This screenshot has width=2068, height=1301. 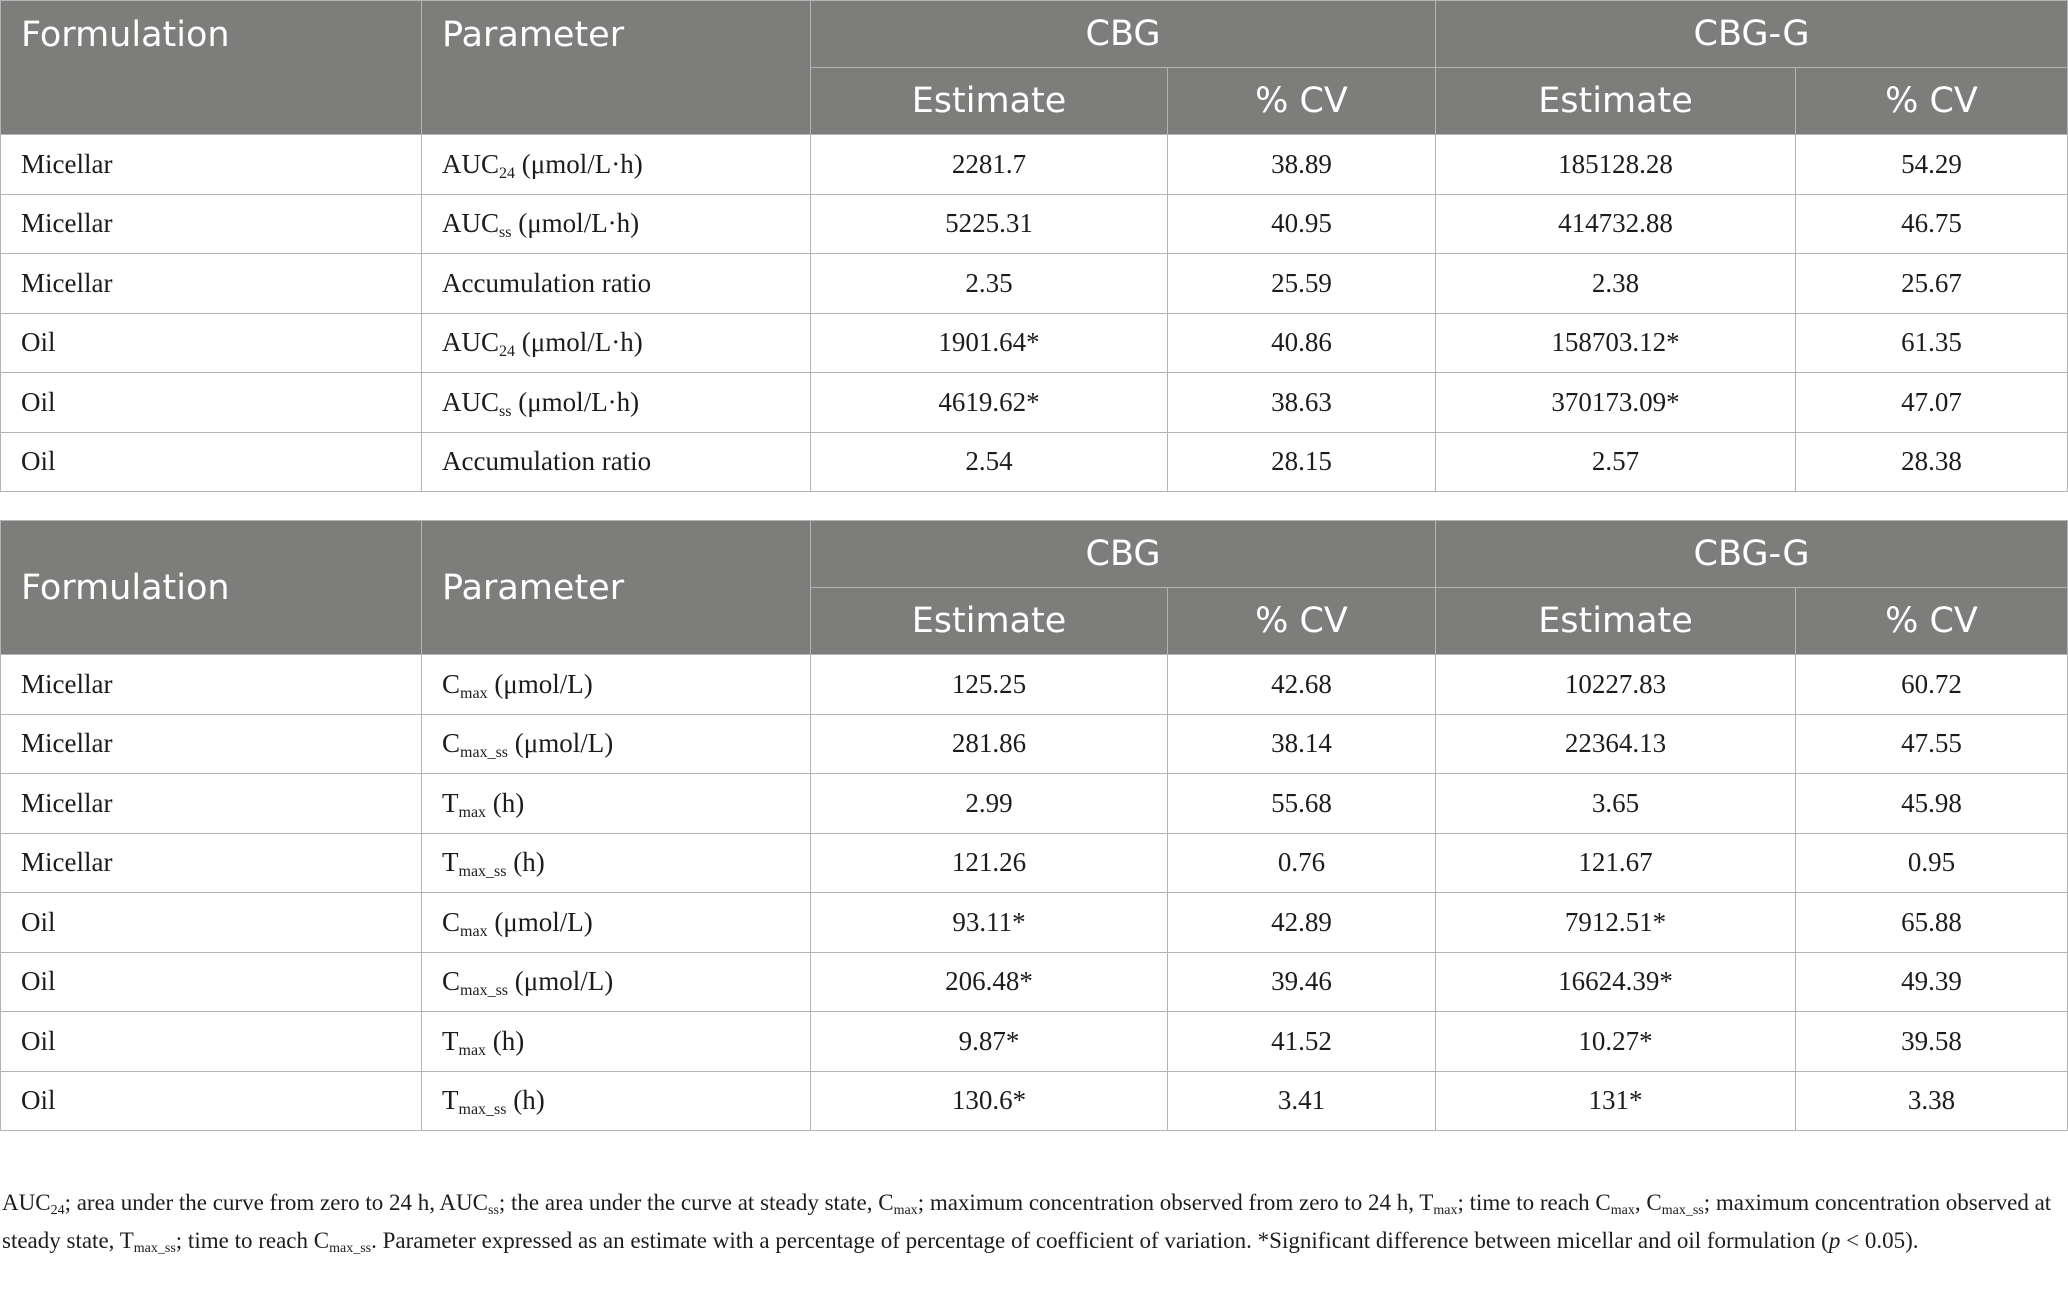 What do you see at coordinates (989, 223) in the screenshot?
I see `cbg-estimate-cell: 5225.31` at bounding box center [989, 223].